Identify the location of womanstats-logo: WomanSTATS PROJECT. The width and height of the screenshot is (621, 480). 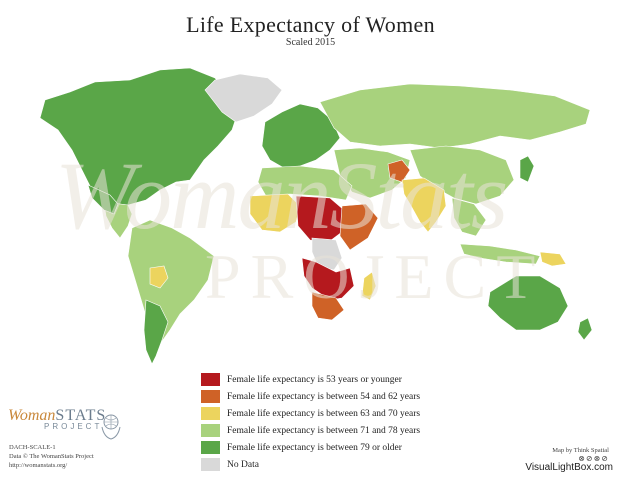
(64, 423).